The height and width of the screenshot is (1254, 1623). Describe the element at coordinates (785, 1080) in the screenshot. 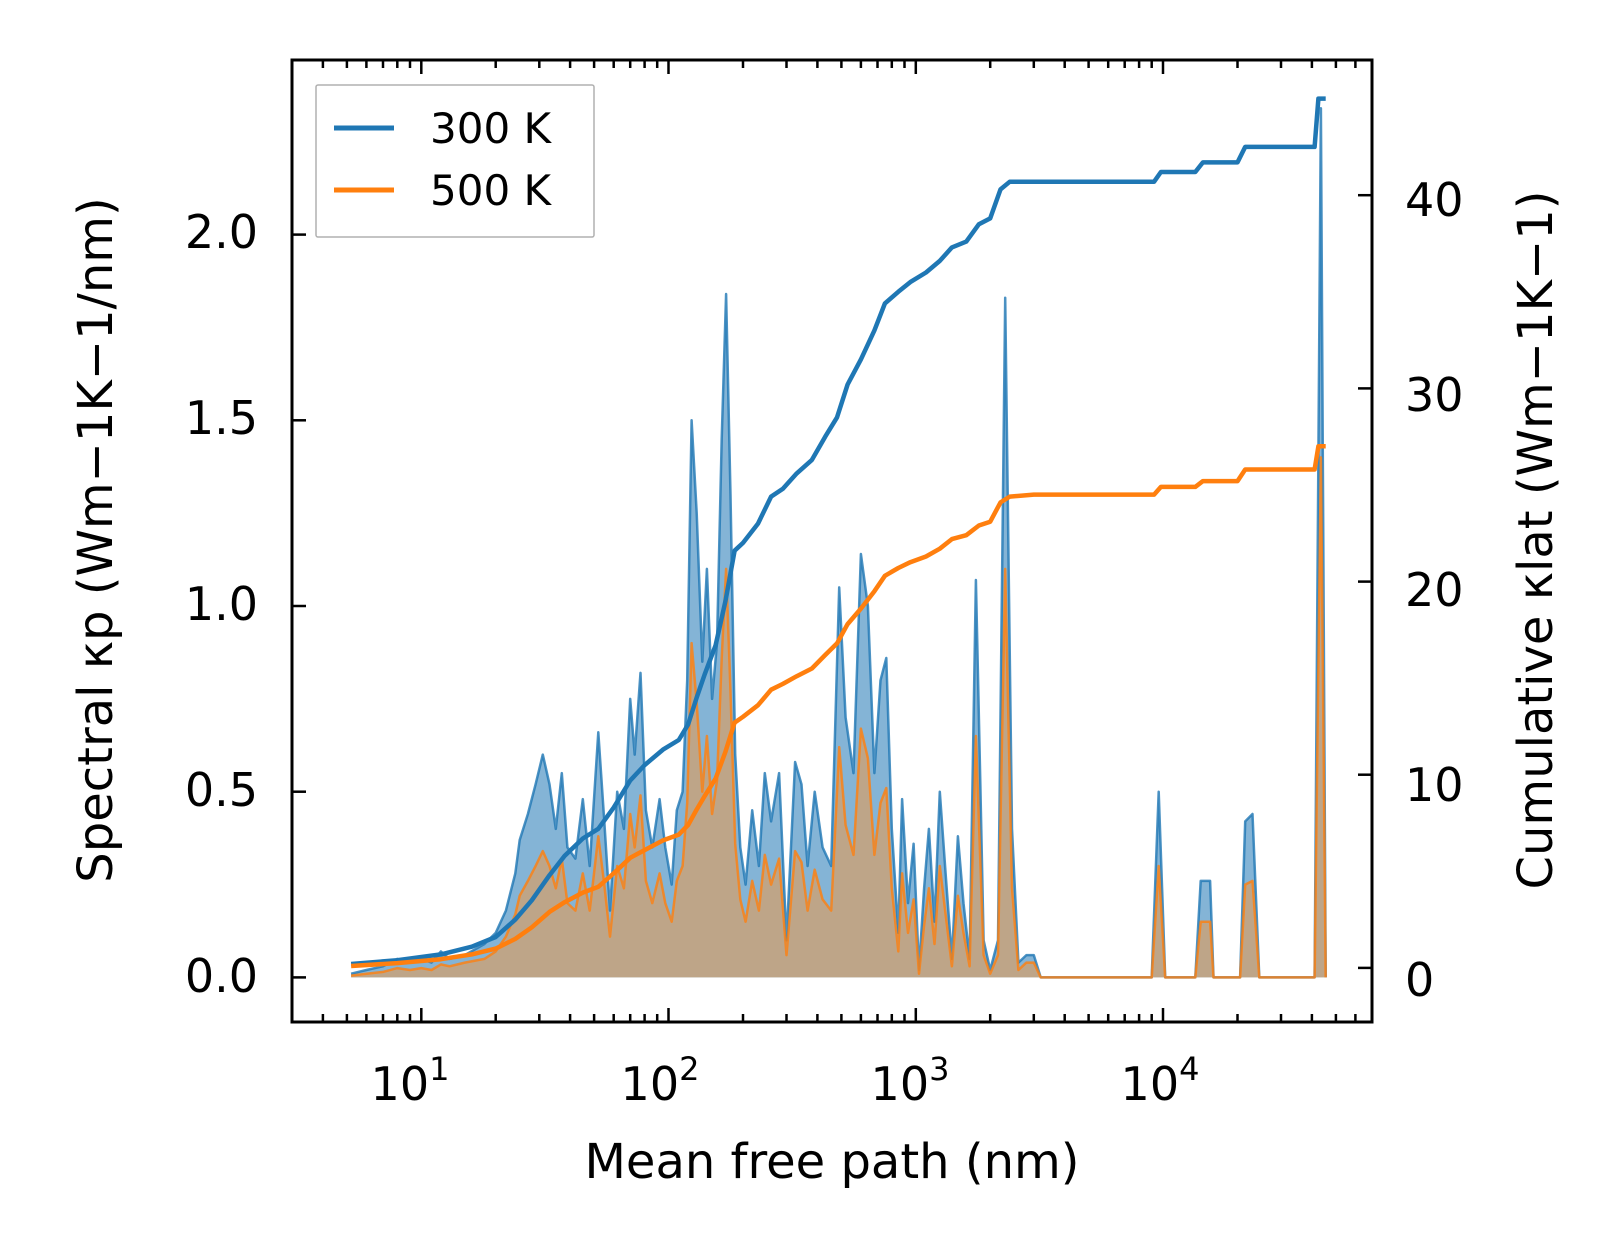

I see `x-tick-labels: 10¹ 10² 10³ 10⁴` at that location.